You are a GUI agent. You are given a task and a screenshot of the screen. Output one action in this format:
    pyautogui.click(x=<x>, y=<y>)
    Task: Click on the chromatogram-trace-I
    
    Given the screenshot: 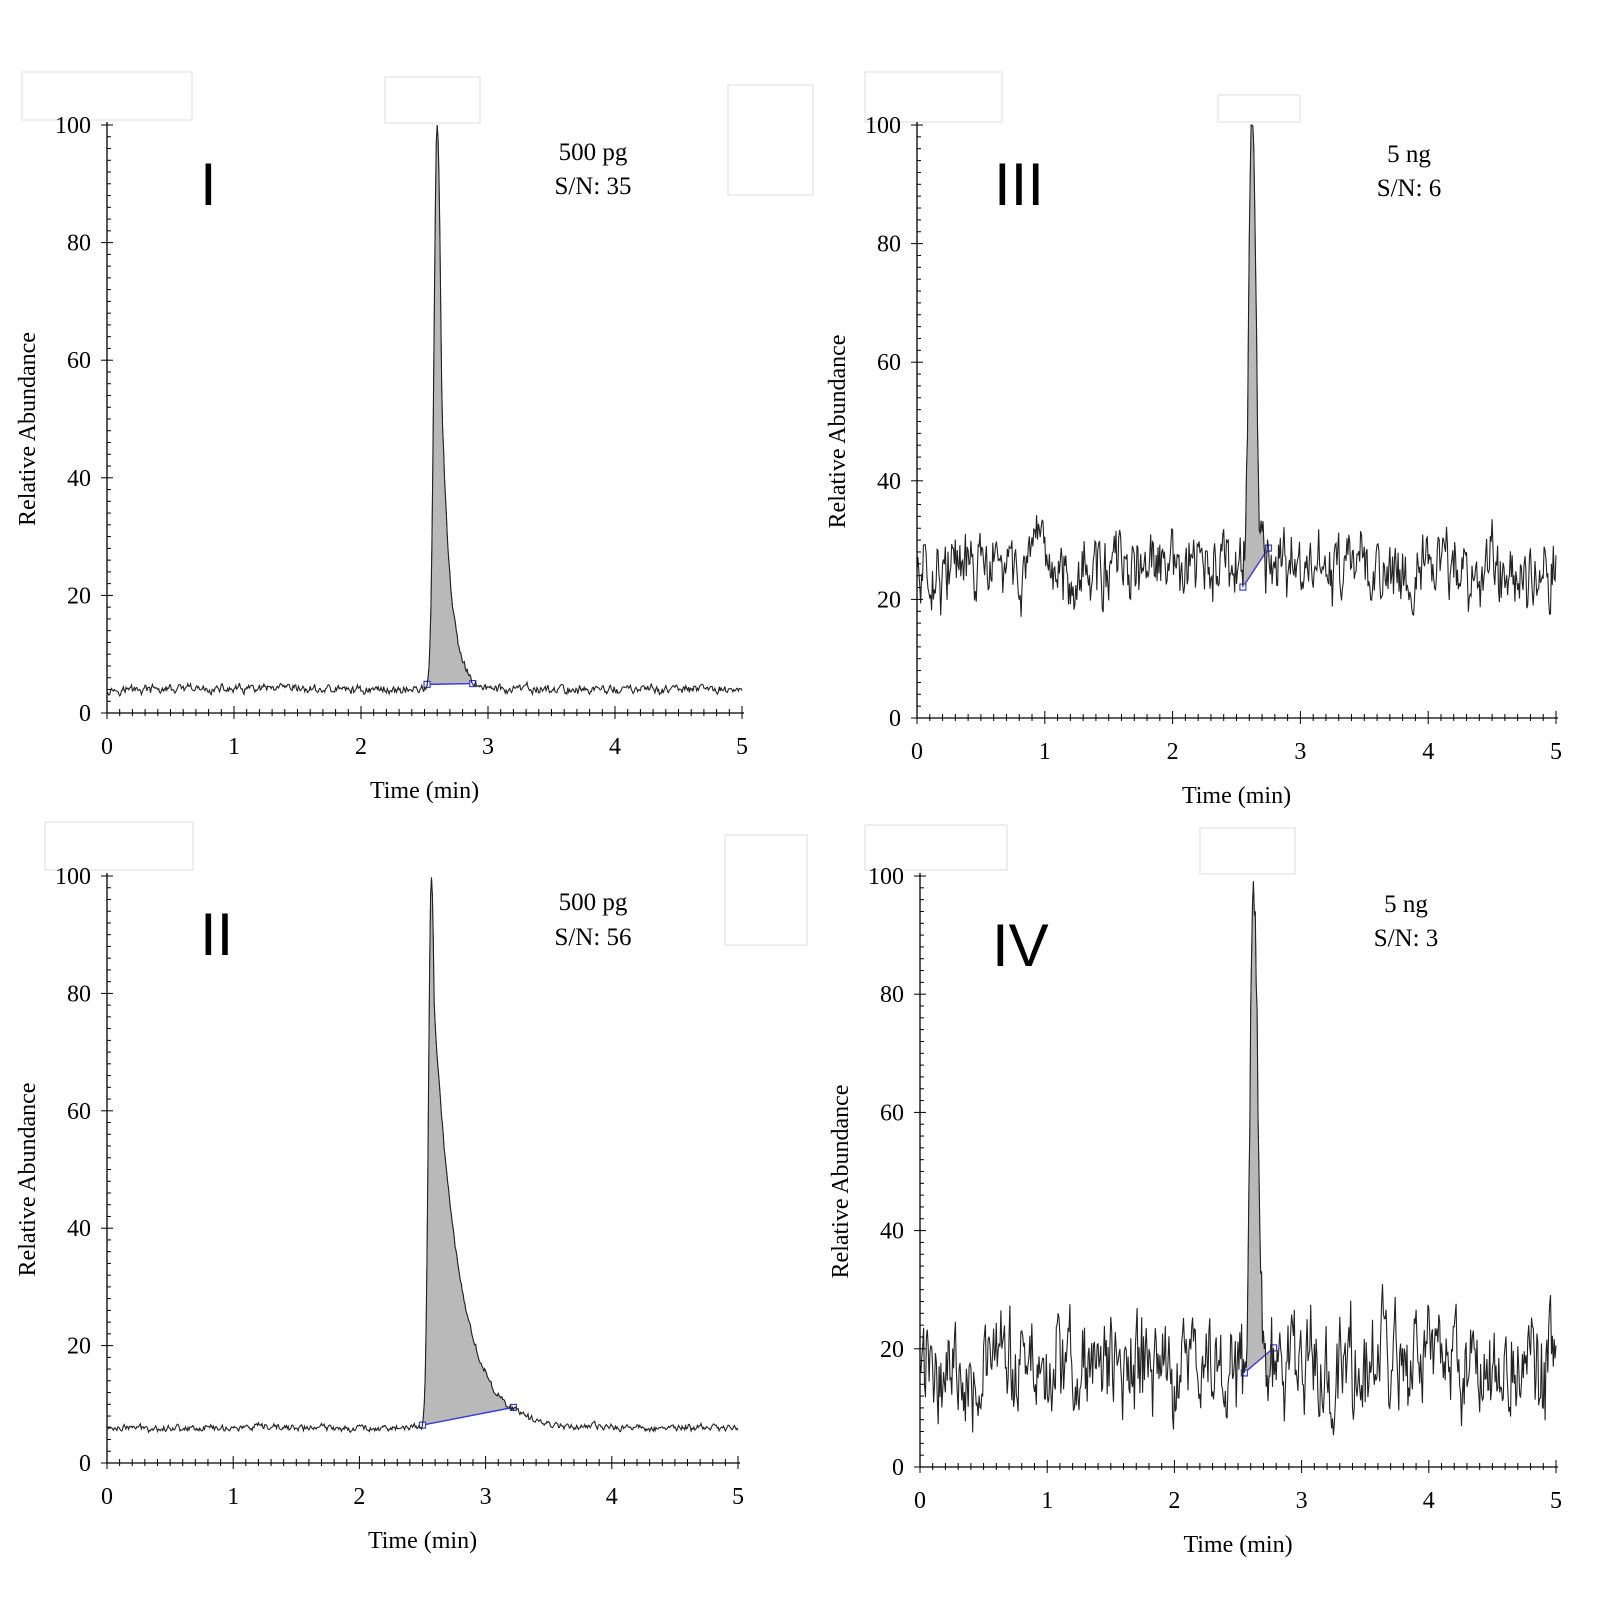 What is the action you would take?
    pyautogui.click(x=424, y=410)
    